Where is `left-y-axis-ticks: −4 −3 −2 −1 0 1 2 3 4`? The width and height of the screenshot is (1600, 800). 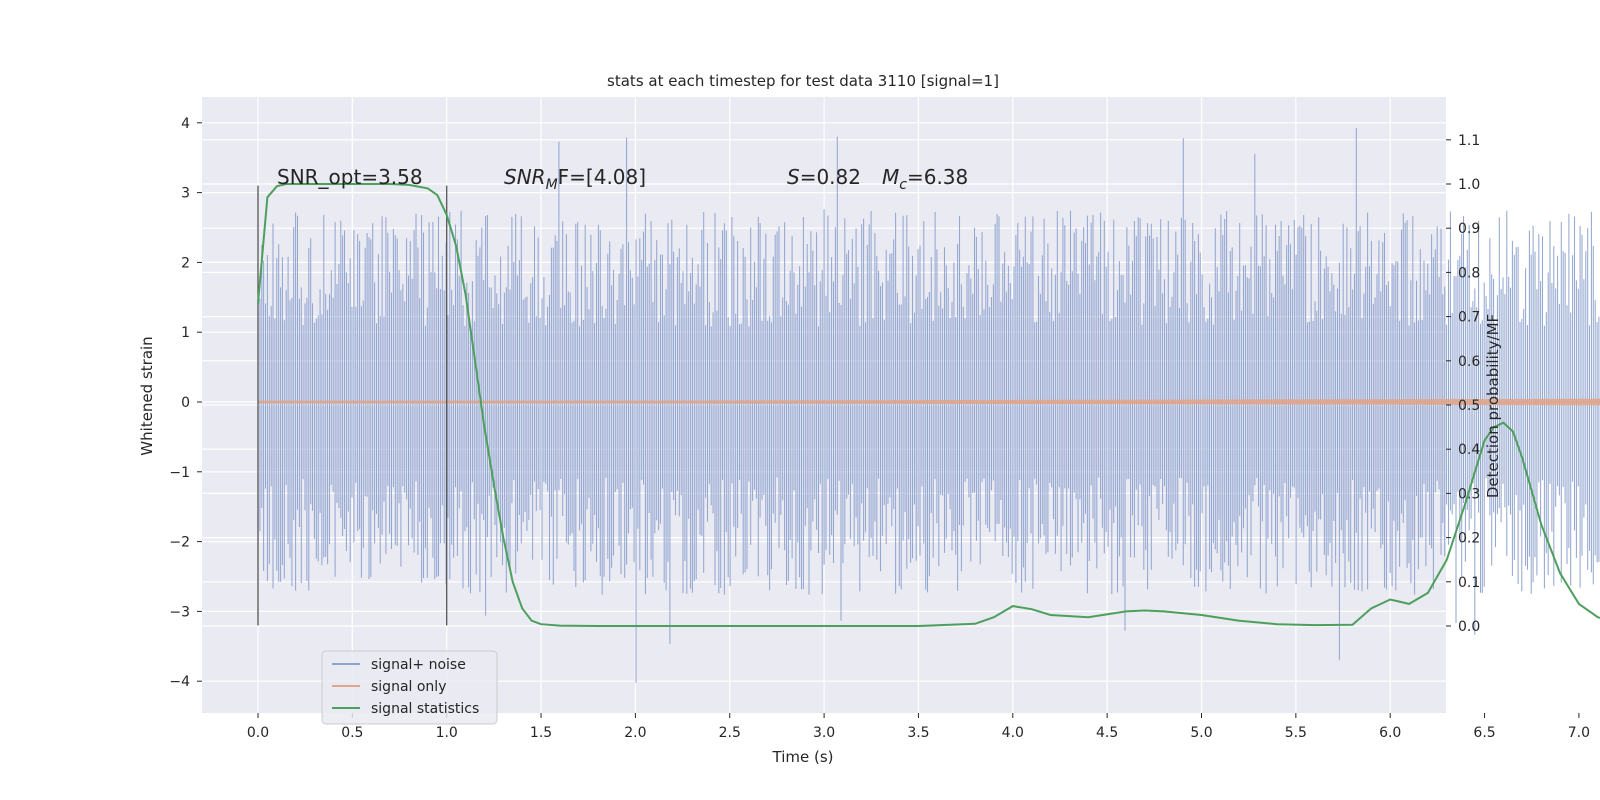 left-y-axis-ticks: −4 −3 −2 −1 0 1 2 3 4 is located at coordinates (185, 403).